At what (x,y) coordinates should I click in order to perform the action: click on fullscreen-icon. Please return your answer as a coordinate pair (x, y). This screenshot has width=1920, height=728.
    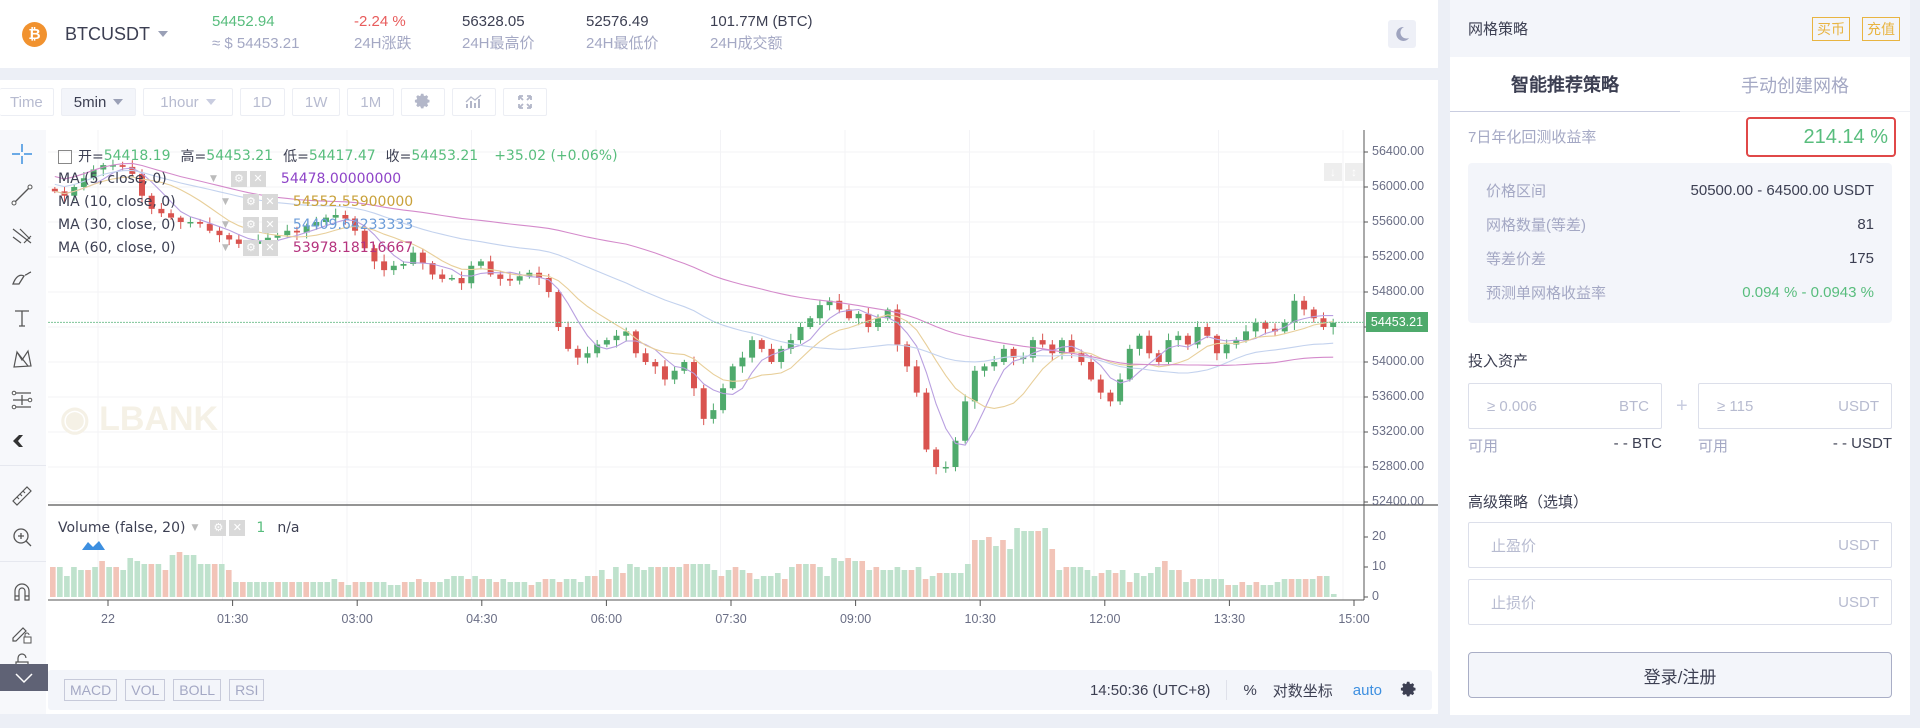
    Looking at the image, I should click on (525, 102).